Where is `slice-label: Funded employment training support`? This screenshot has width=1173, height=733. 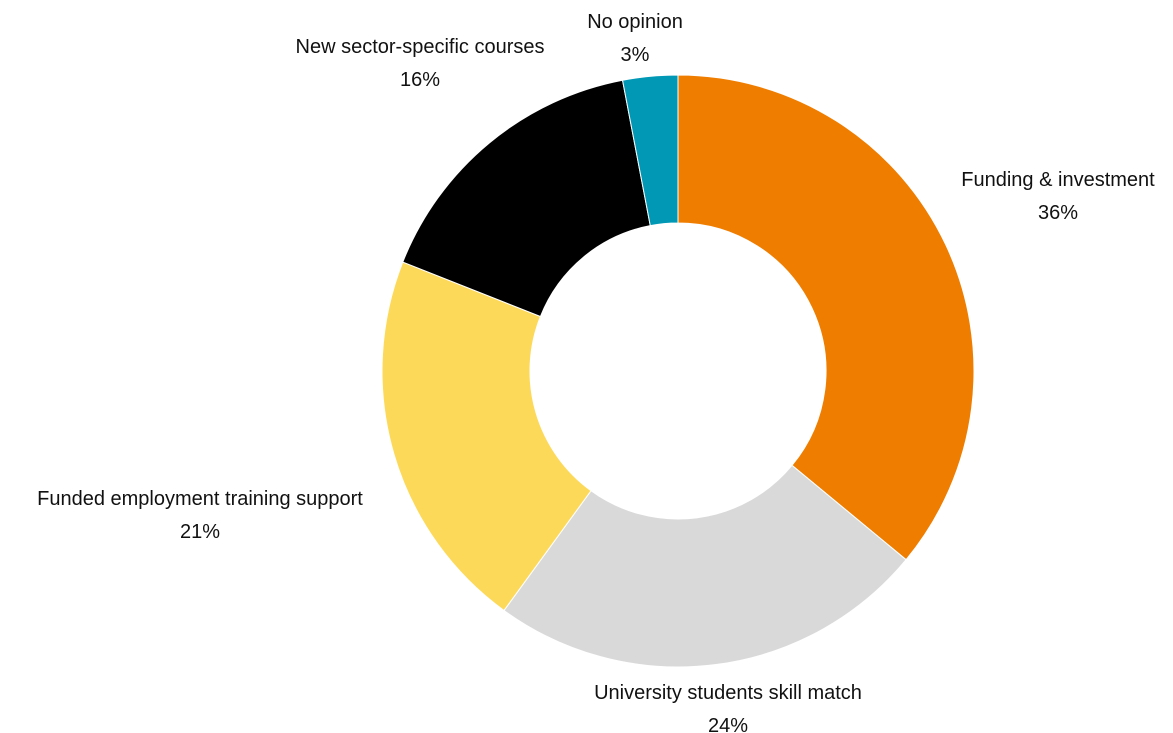
slice-label: Funded employment training support is located at coordinates (200, 499).